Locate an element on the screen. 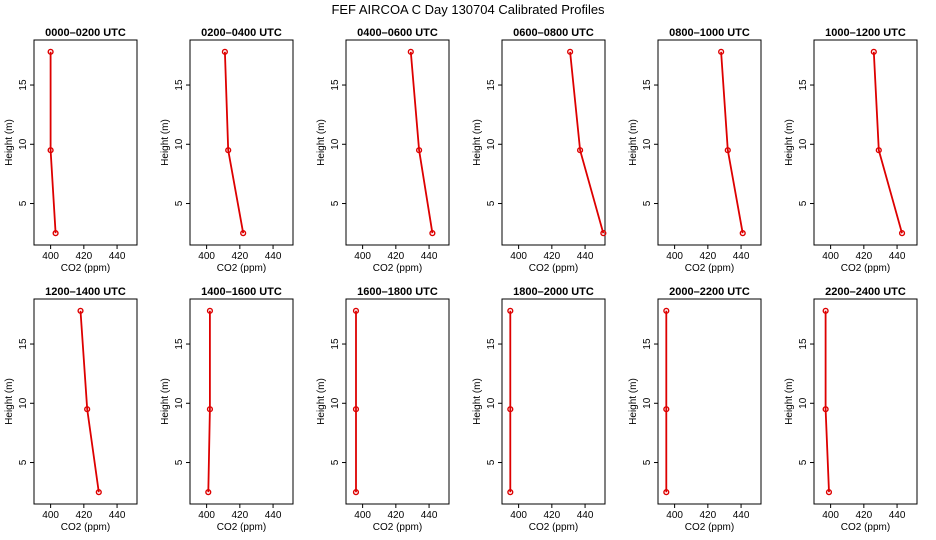 Image resolution: width=936 pixels, height=540 pixels. panel-title: 0400–0600 UTC is located at coordinates (397, 33).